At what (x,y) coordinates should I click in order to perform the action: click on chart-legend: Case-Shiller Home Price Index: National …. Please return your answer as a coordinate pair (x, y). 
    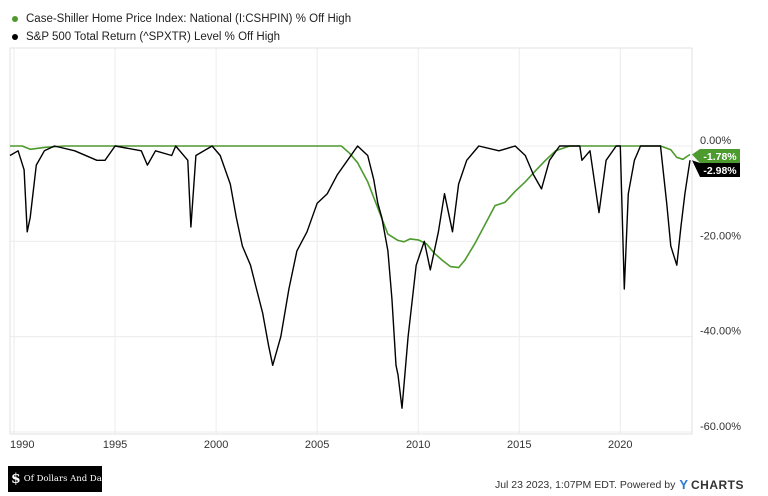
    Looking at the image, I should click on (181, 28).